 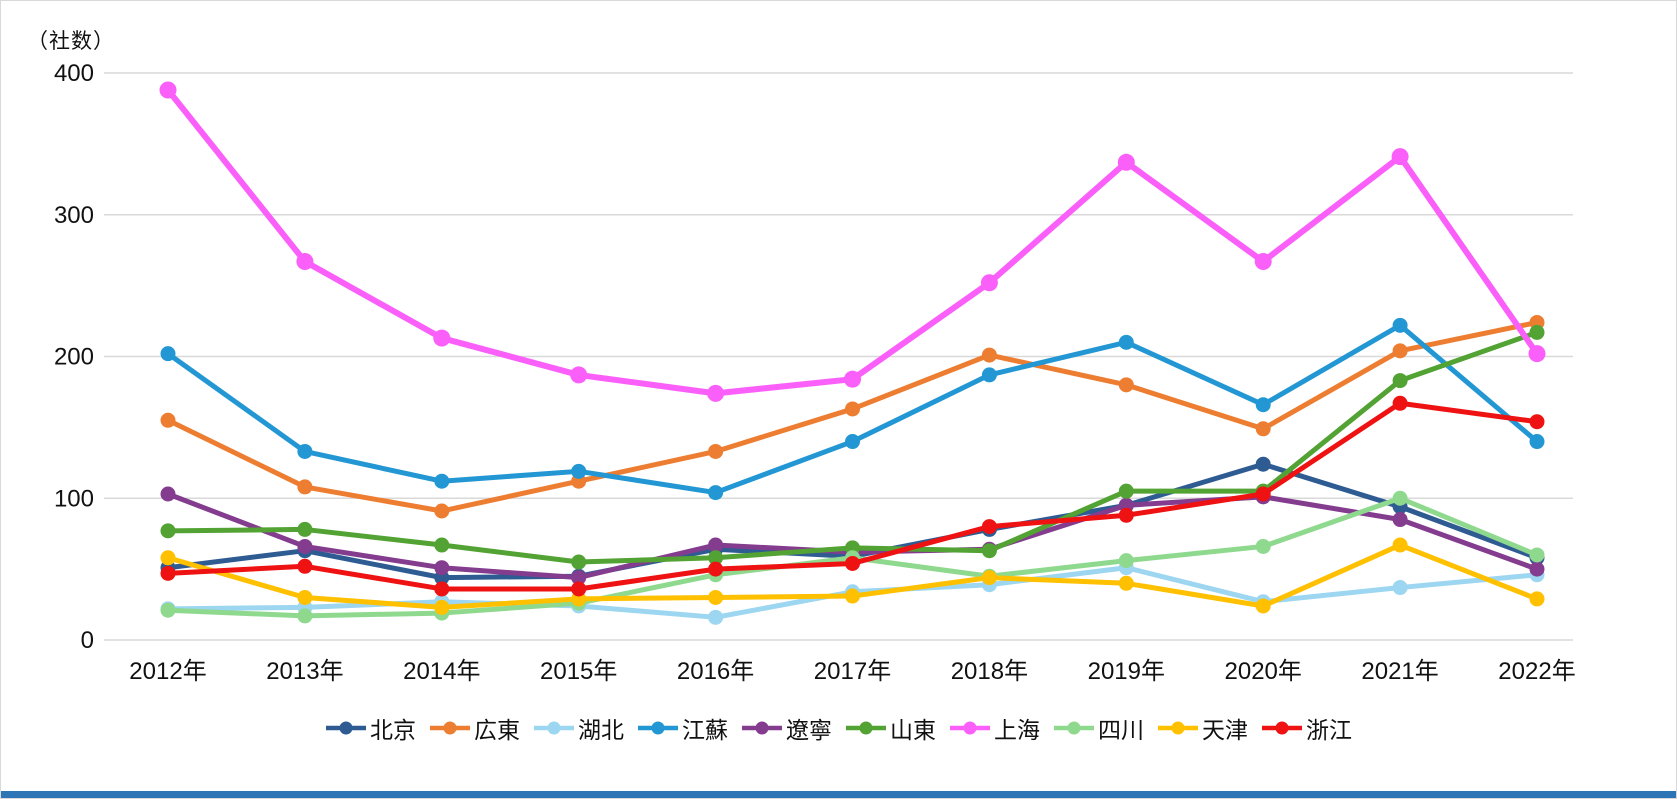 What do you see at coordinates (1126, 491) in the screenshot?
I see `series-marker-shandong-2019` at bounding box center [1126, 491].